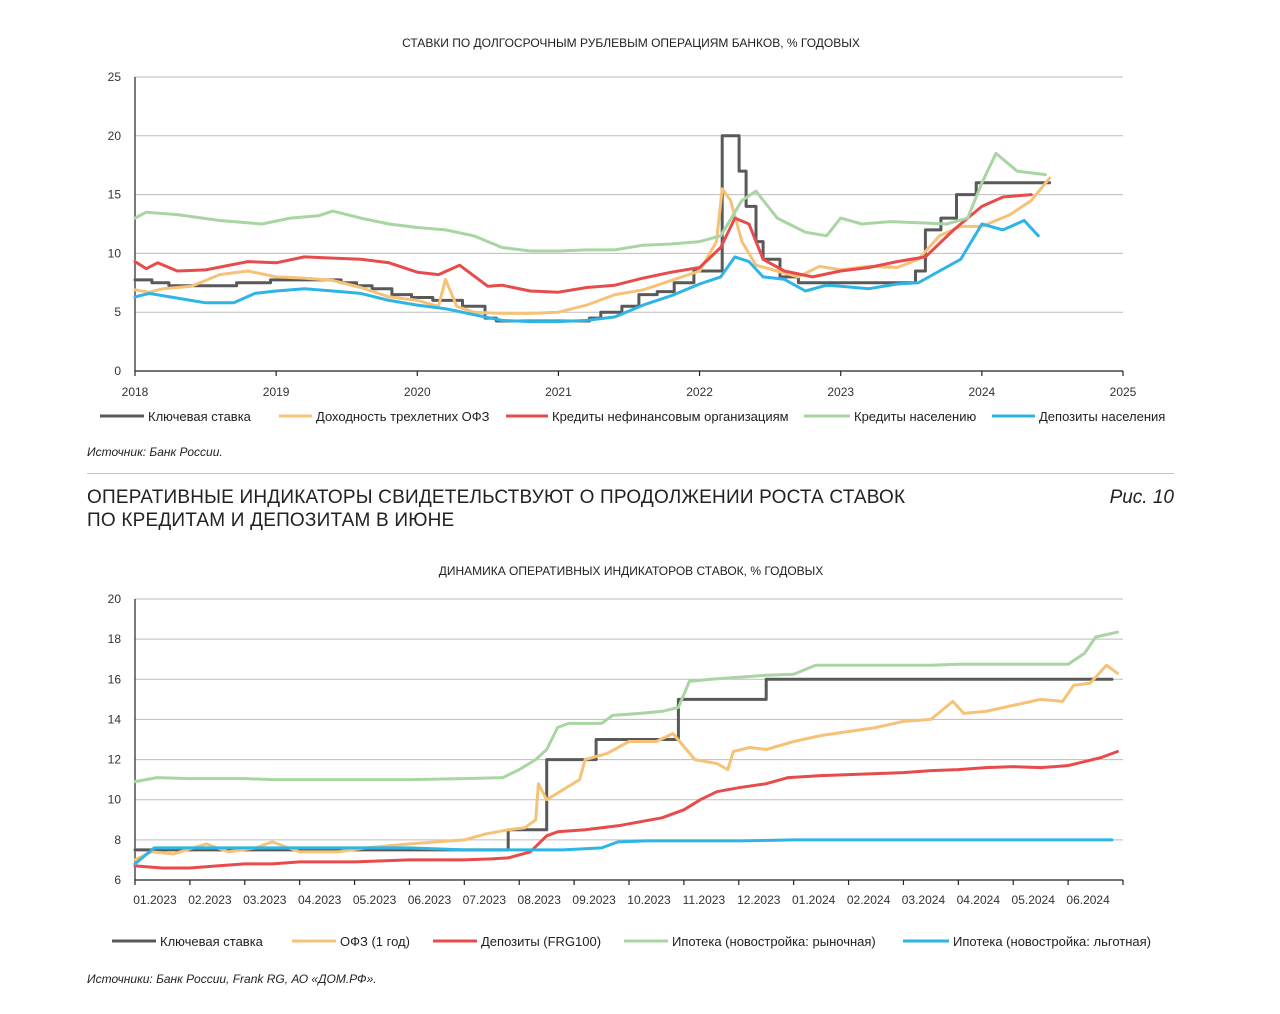 This screenshot has height=1014, width=1280. What do you see at coordinates (117, 371) in the screenshot?
I see `y-tick-label: 0` at bounding box center [117, 371].